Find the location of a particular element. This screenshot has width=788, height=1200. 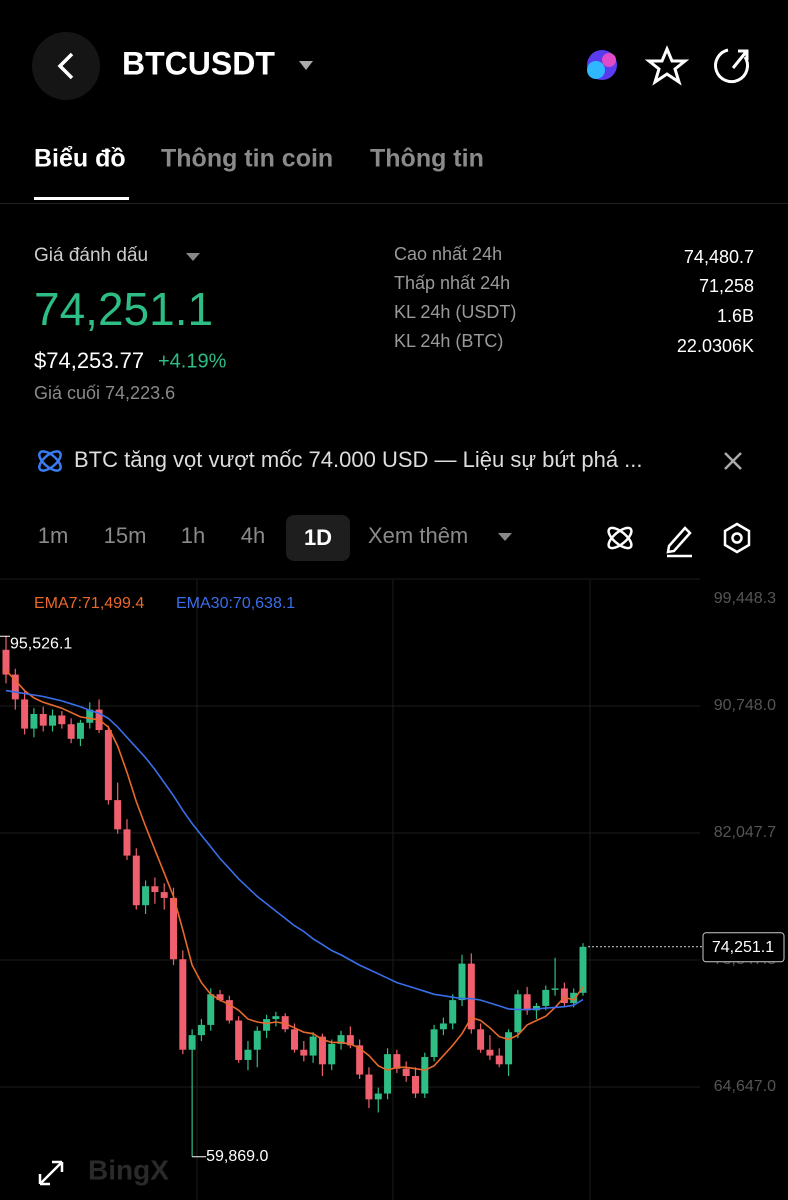

more-intervals: Xem thêm is located at coordinates (418, 535).